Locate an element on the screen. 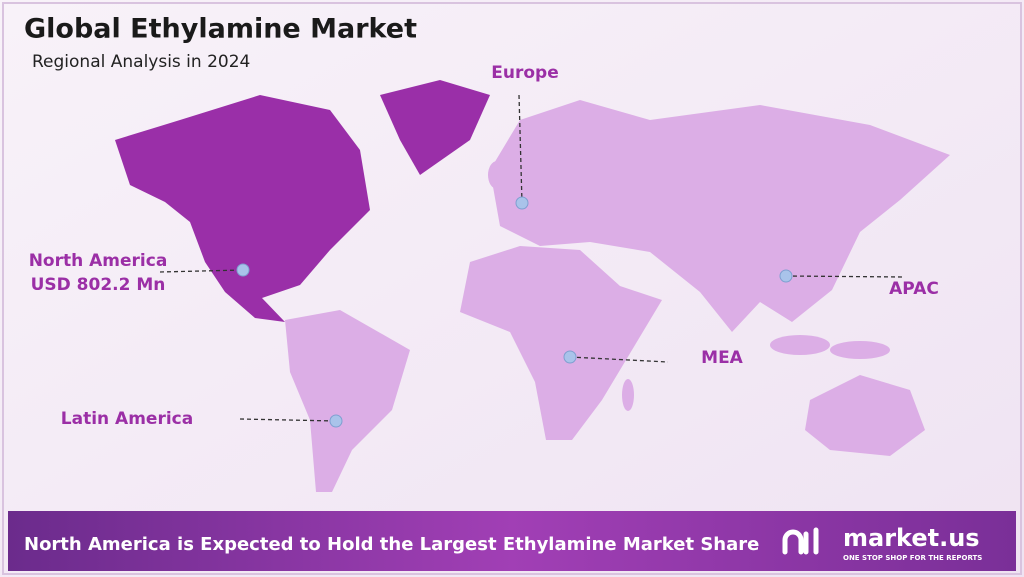  greenland-shape is located at coordinates (435, 127).